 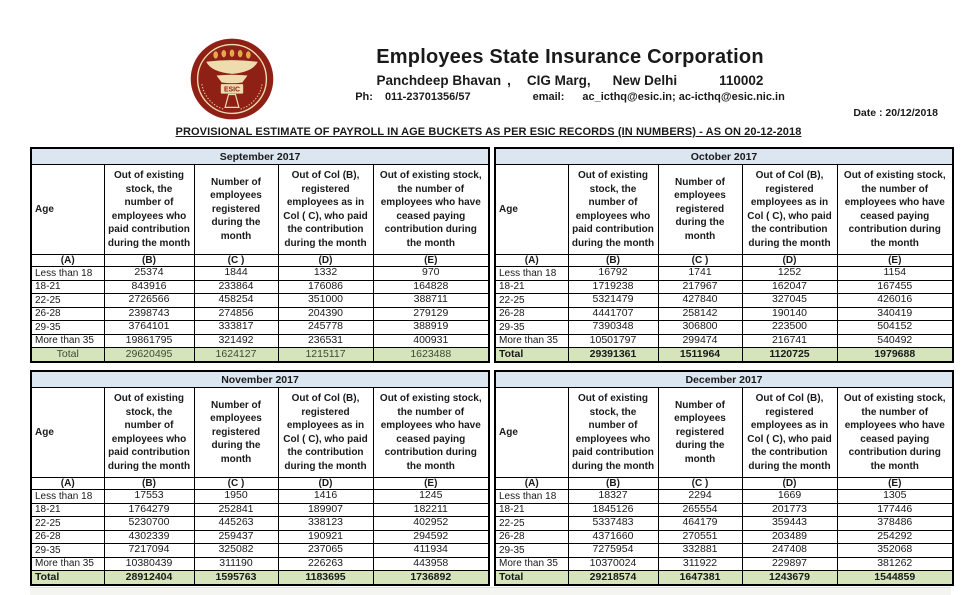 I want to click on table-row: 18-21 1845126 265554 201773 177446, so click(x=724, y=509).